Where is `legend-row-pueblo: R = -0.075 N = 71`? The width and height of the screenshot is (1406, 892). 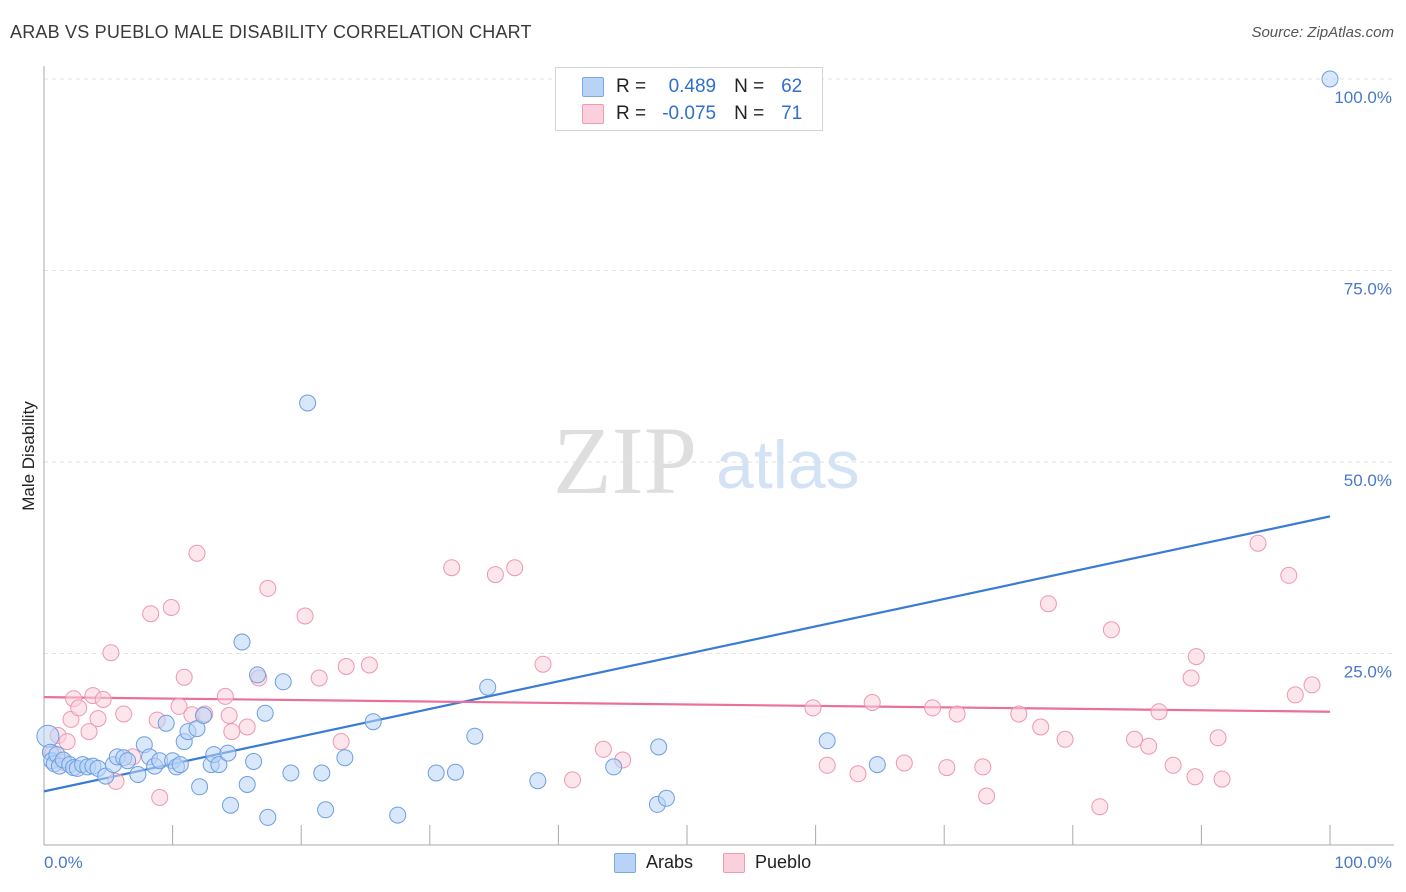 legend-row-pueblo: R = -0.075 N = 71 is located at coordinates (692, 114).